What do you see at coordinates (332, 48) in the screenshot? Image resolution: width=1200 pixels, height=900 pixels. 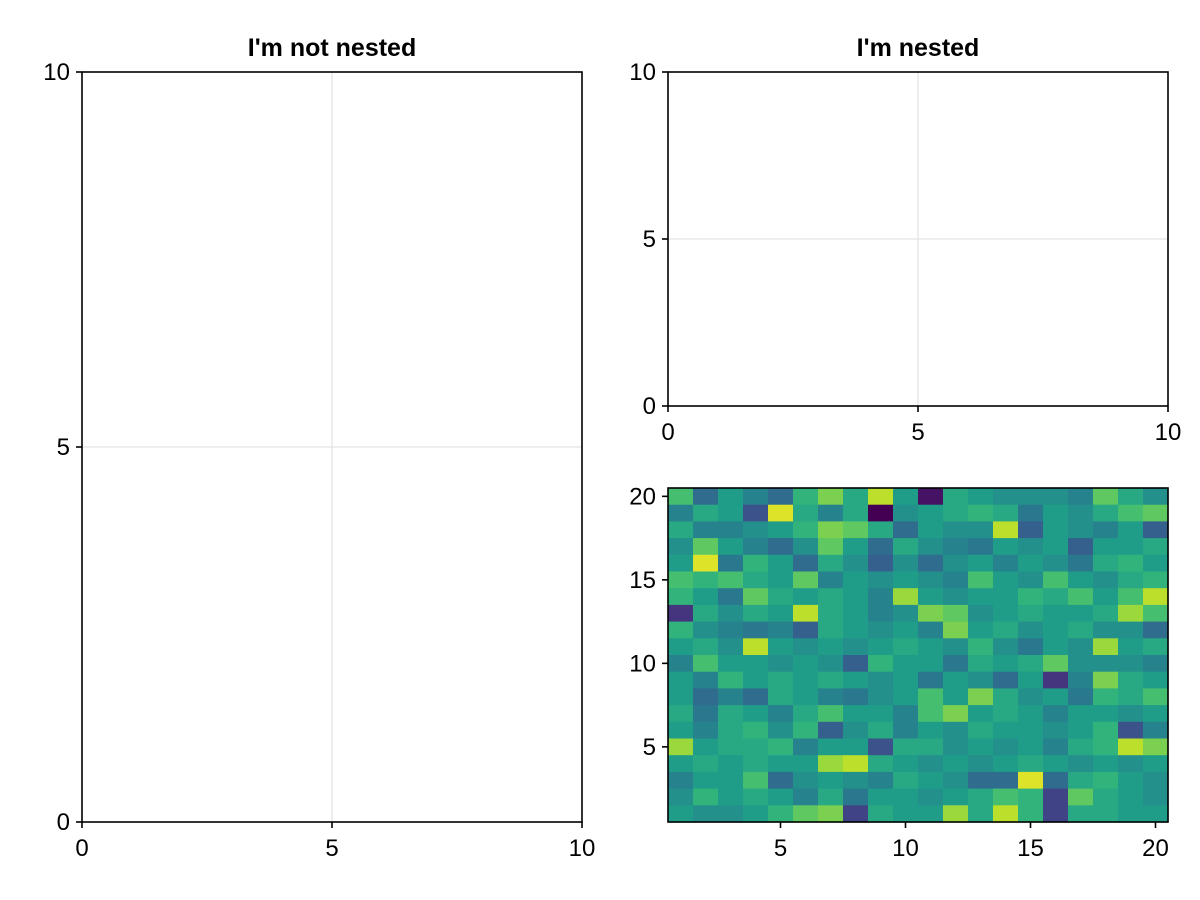 I see `chart-title: I'm not nested` at bounding box center [332, 48].